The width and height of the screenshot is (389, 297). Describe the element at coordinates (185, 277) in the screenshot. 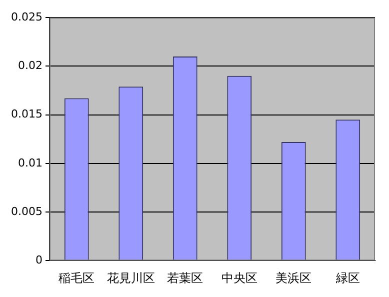

I see `x-tick-label: 若葉区` at that location.